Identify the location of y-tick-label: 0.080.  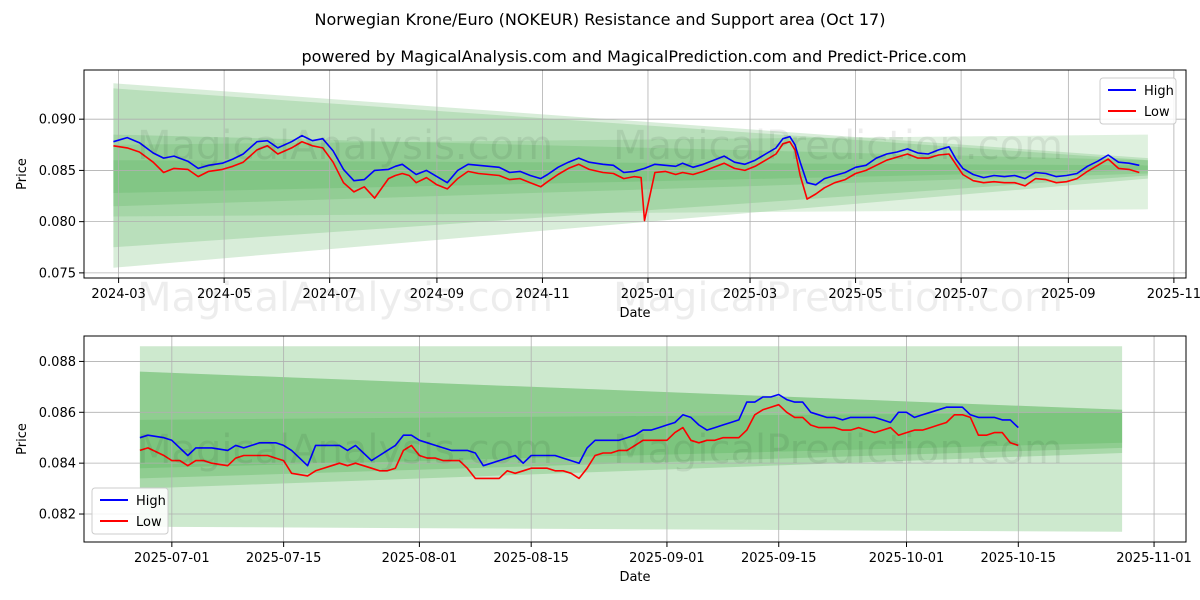
(57, 222).